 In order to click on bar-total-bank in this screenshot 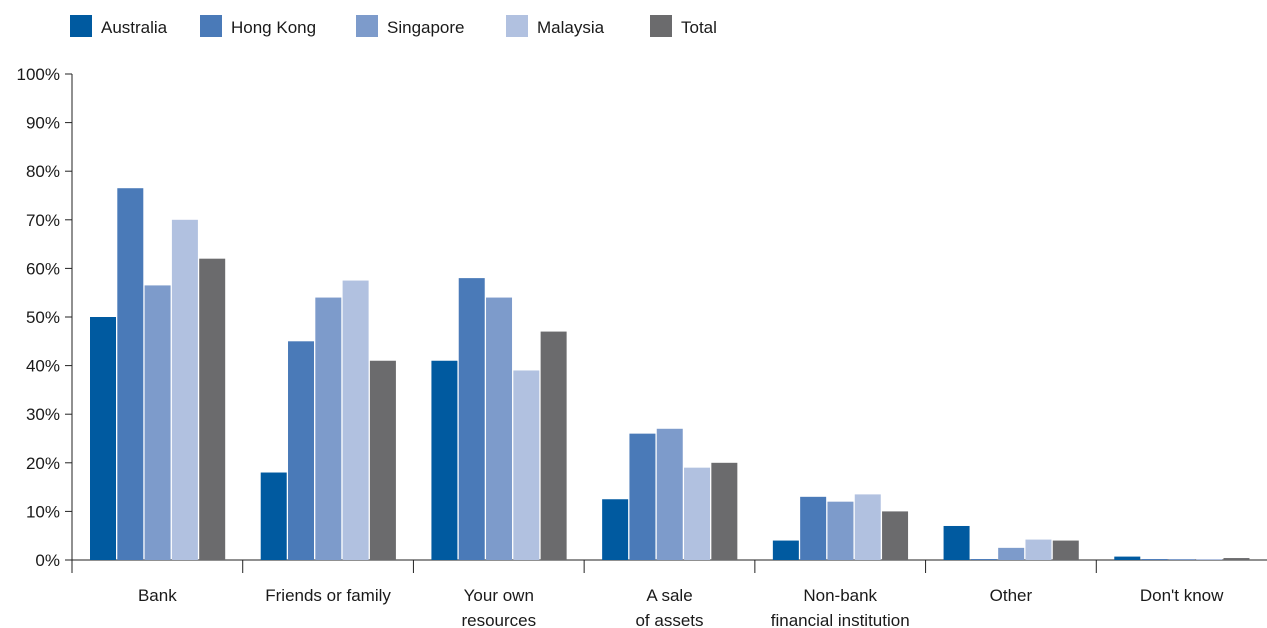, I will do `click(212, 409)`.